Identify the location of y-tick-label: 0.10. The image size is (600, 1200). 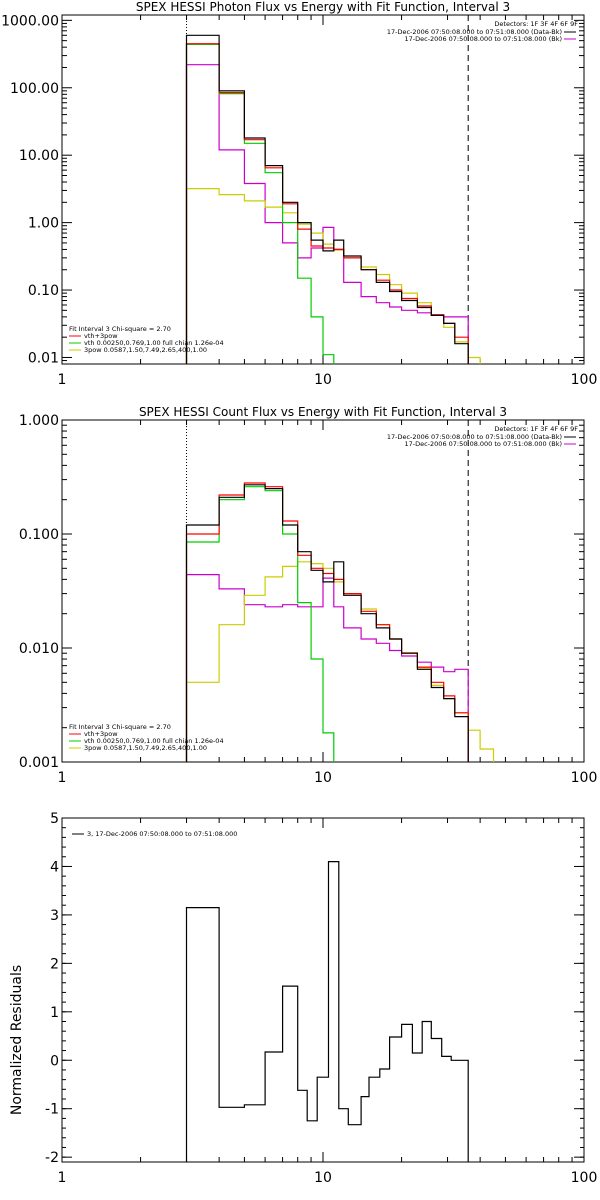
(43, 291).